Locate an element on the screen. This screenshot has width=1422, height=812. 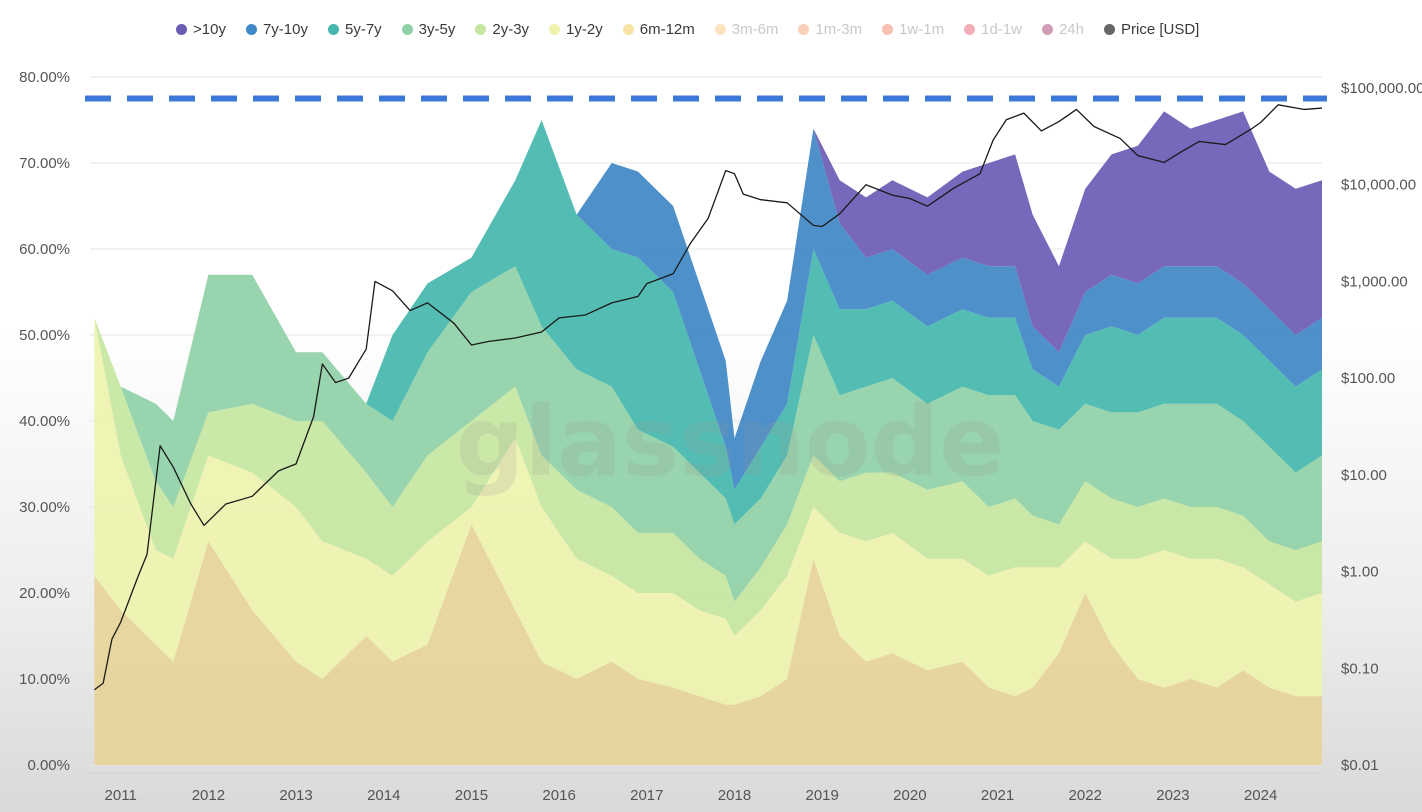
legend-item-10y: >10y is located at coordinates (201, 29).